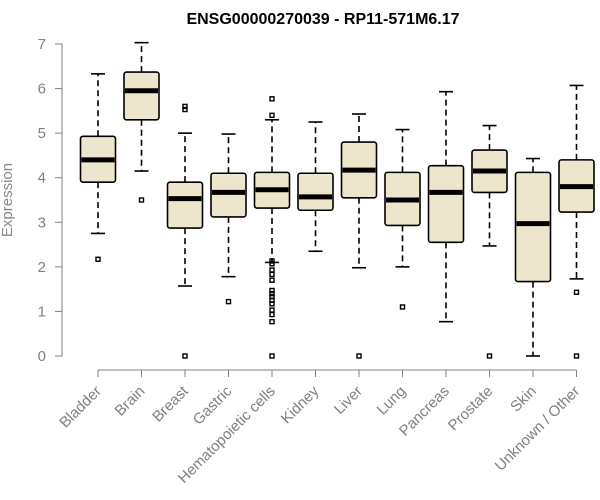 The height and width of the screenshot is (500, 600). I want to click on x-tick-label: Prostate, so click(471, 409).